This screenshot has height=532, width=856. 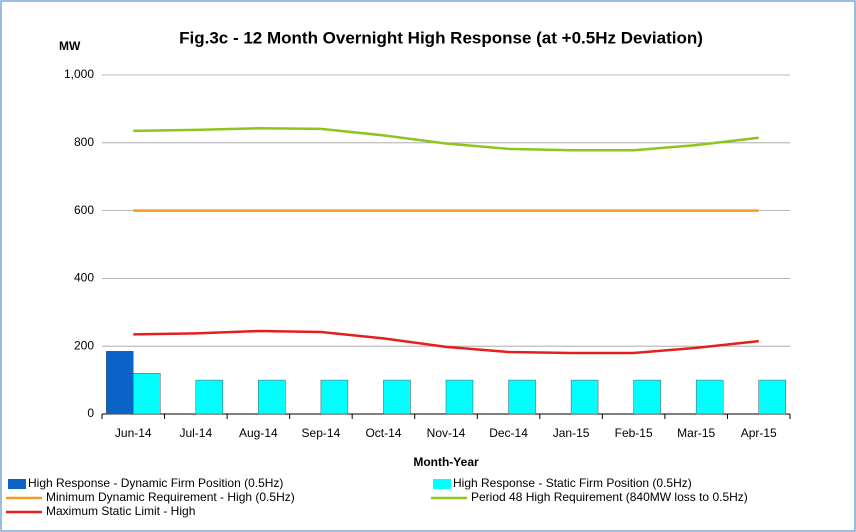 I want to click on x-tick-label: Aug-14, so click(x=258, y=433).